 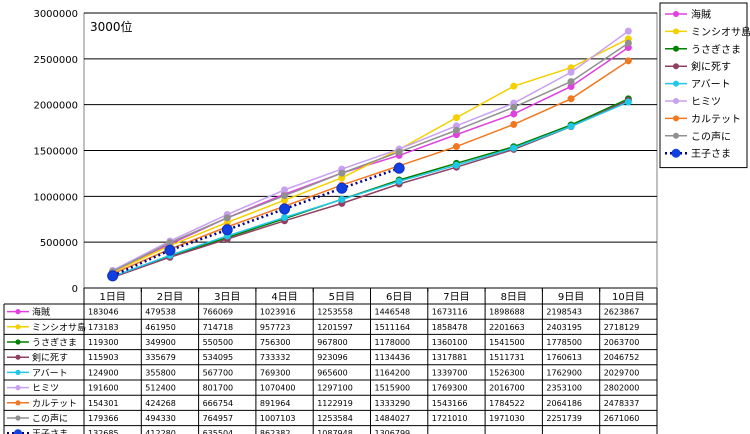 I want to click on legend-label: 海賊, so click(x=701, y=14).